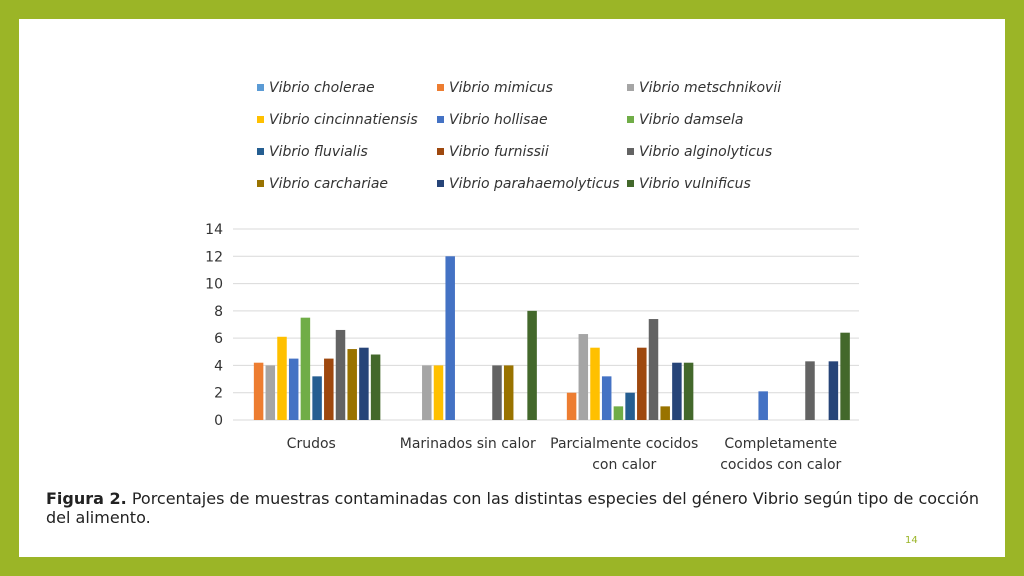  What do you see at coordinates (218, 421) in the screenshot?
I see `y-tick-label: 0` at bounding box center [218, 421].